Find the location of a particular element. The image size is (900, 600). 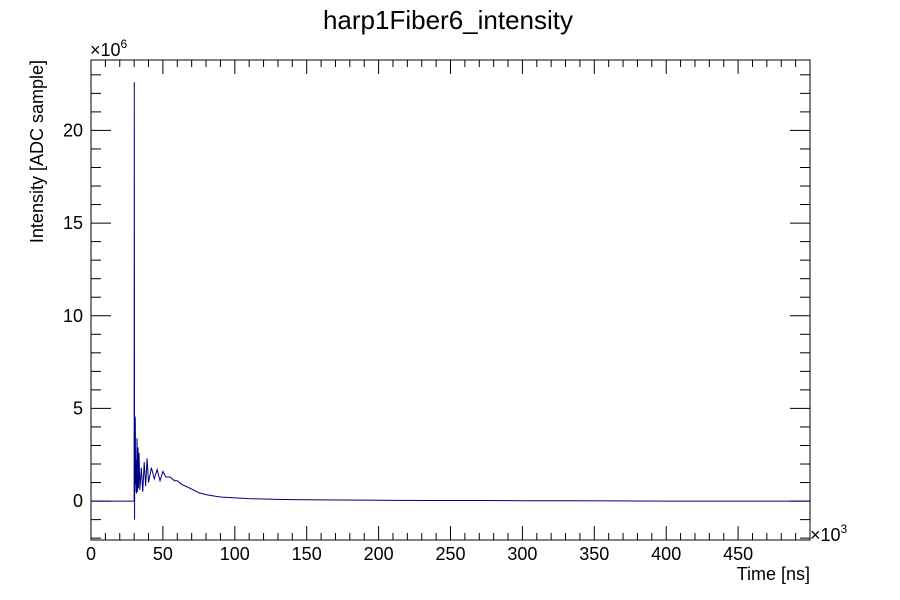

x-tick-label: 300 is located at coordinates (522, 554).